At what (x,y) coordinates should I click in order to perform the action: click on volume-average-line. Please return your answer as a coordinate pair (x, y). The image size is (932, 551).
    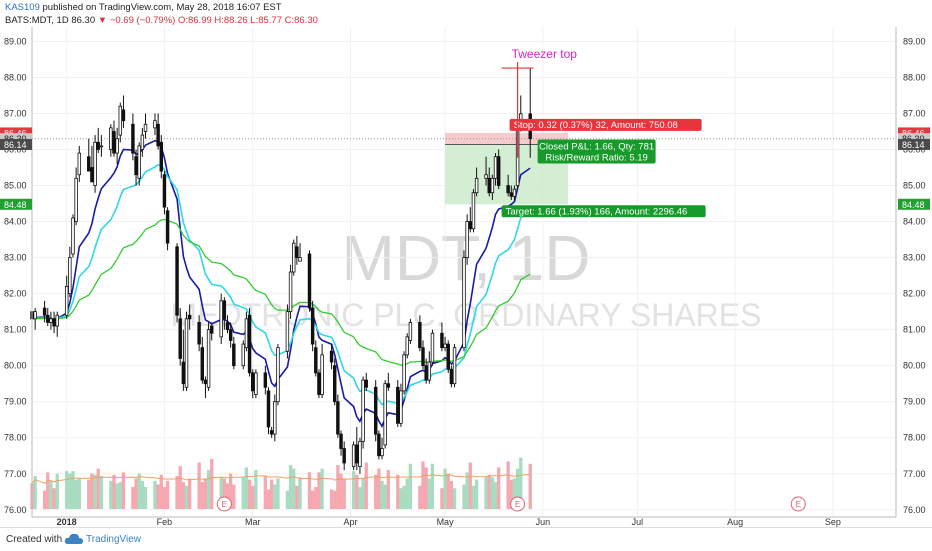
    Looking at the image, I should click on (281, 478).